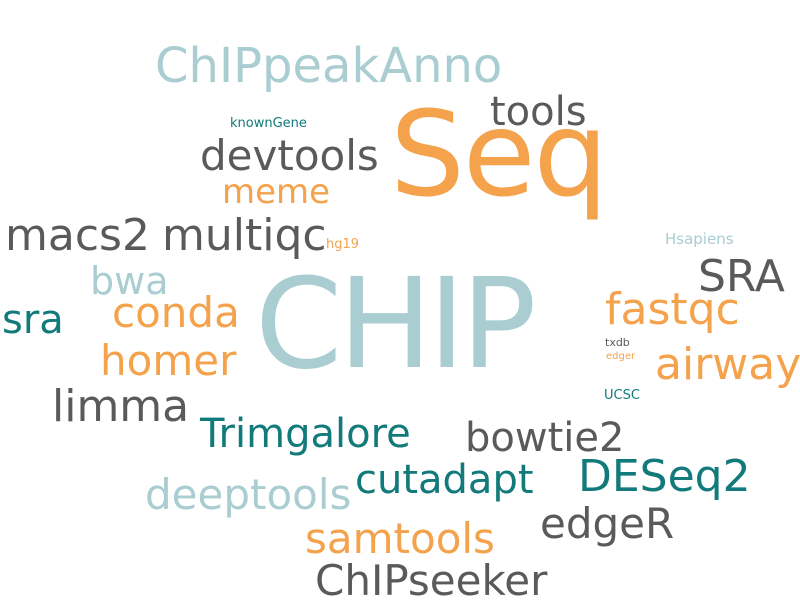  Describe the element at coordinates (664, 476) in the screenshot. I see `word-deseq2: DESeq2` at that location.